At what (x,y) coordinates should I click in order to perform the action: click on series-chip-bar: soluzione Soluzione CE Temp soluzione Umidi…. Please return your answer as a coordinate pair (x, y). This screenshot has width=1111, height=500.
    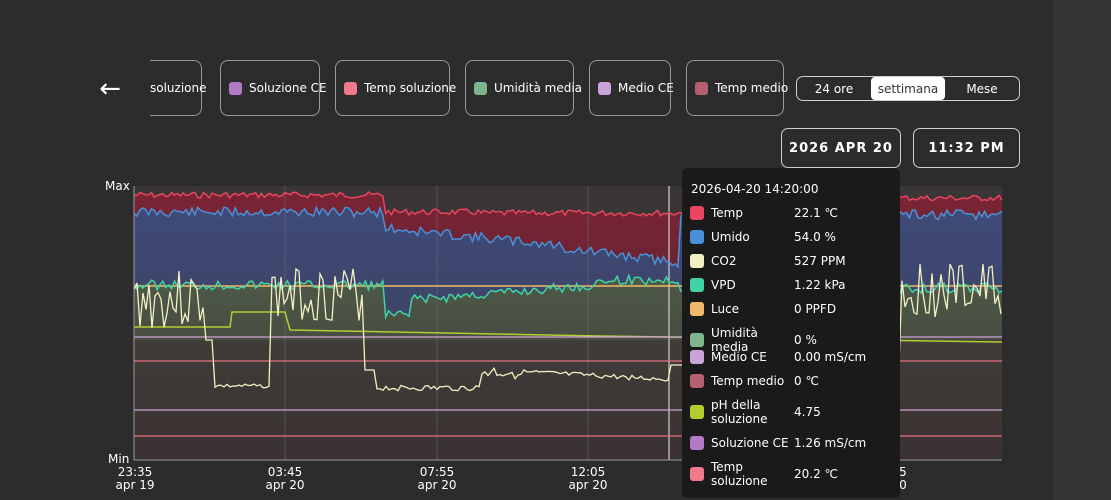
    Looking at the image, I should click on (470, 89).